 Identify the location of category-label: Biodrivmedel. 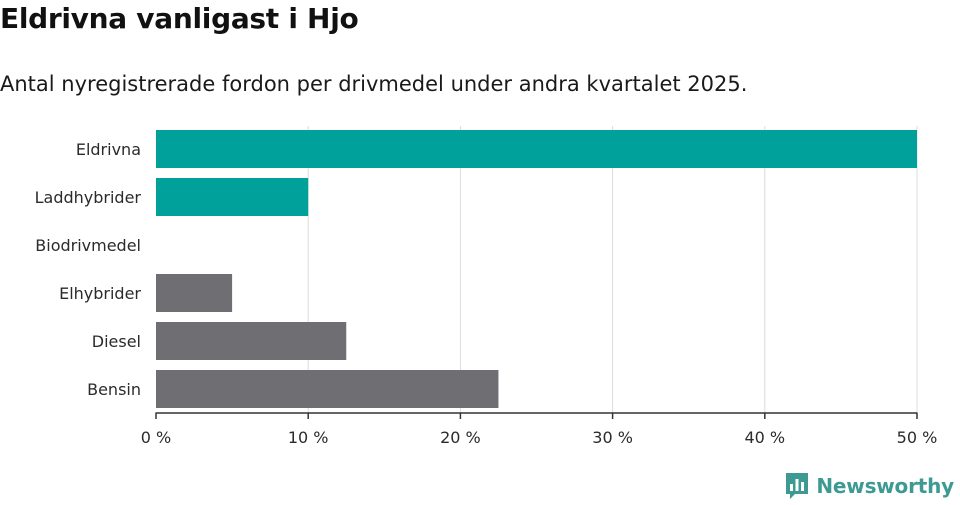
(88, 245).